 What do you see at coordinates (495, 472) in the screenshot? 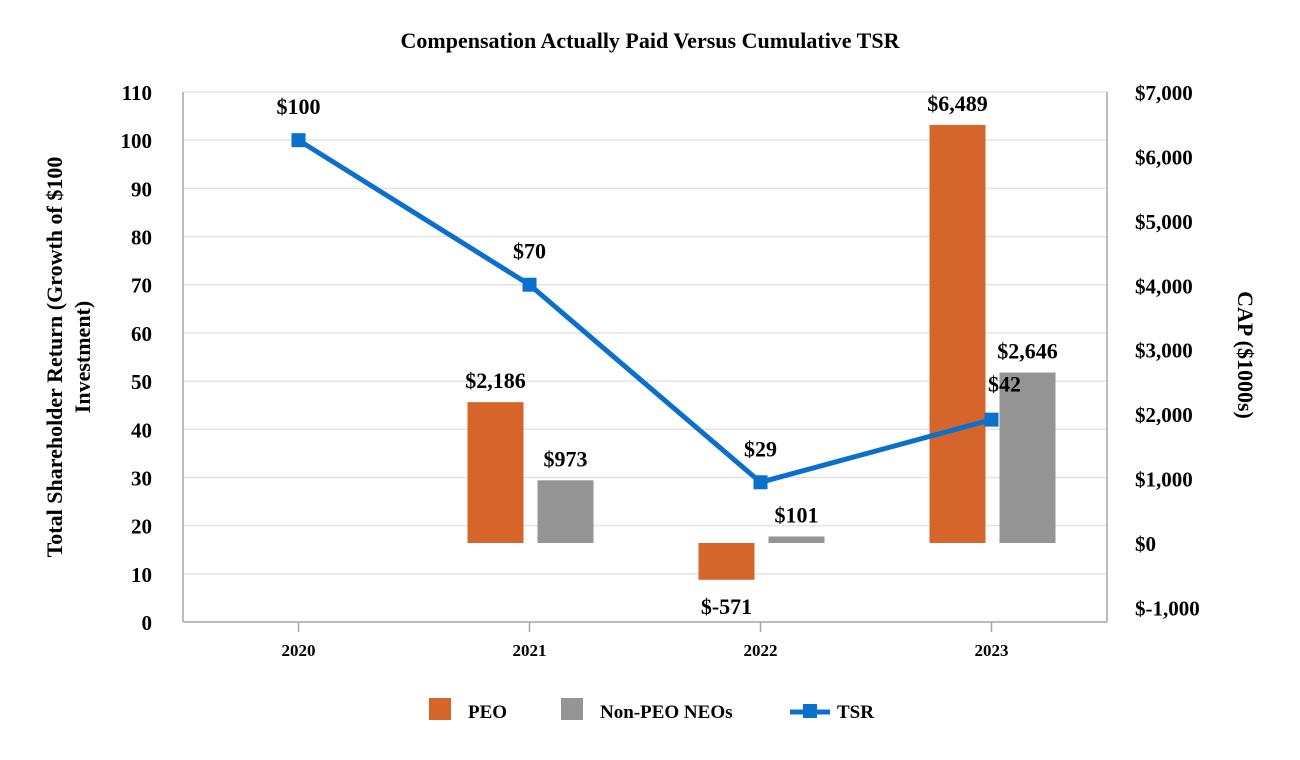
I see `peo-bar-2021` at bounding box center [495, 472].